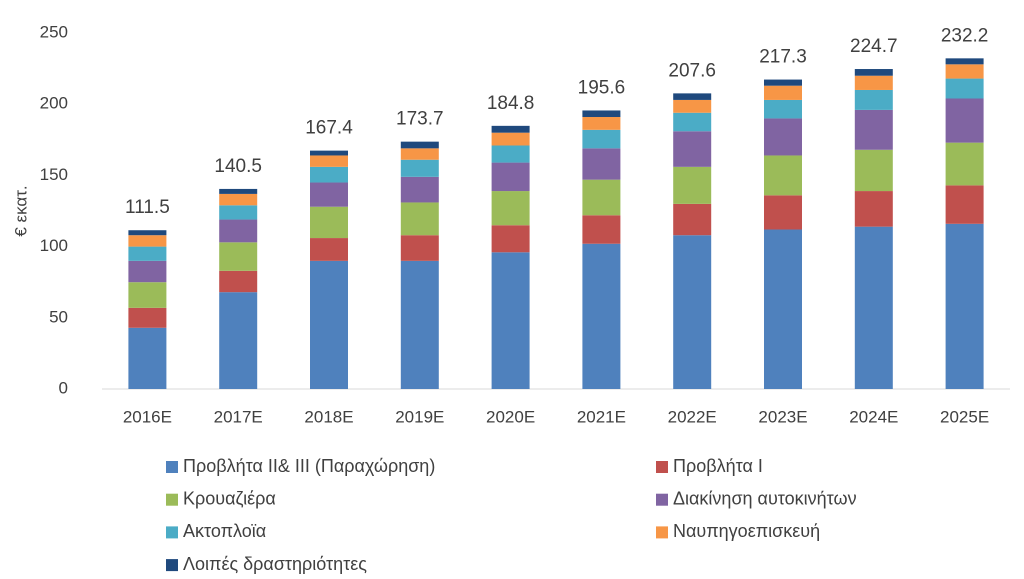 The width and height of the screenshot is (1024, 579). Describe the element at coordinates (965, 35) in the screenshot. I see `total-label: 232.2` at that location.